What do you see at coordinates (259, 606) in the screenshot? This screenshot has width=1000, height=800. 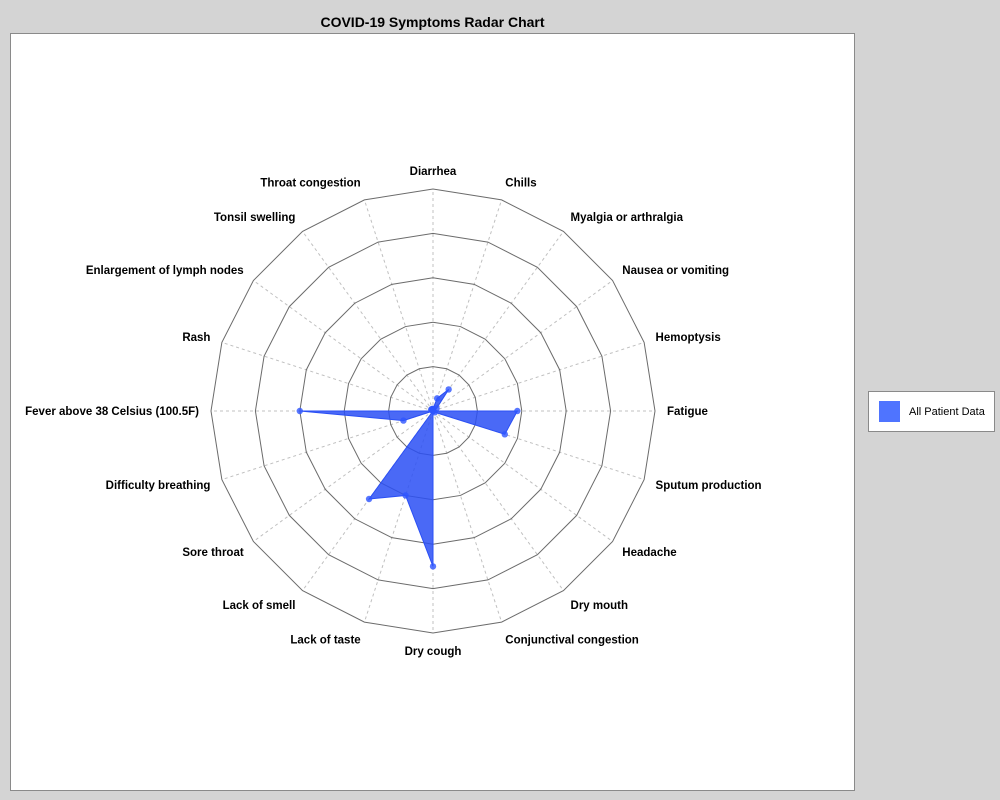 I see `category-label: Lack of smell` at bounding box center [259, 606].